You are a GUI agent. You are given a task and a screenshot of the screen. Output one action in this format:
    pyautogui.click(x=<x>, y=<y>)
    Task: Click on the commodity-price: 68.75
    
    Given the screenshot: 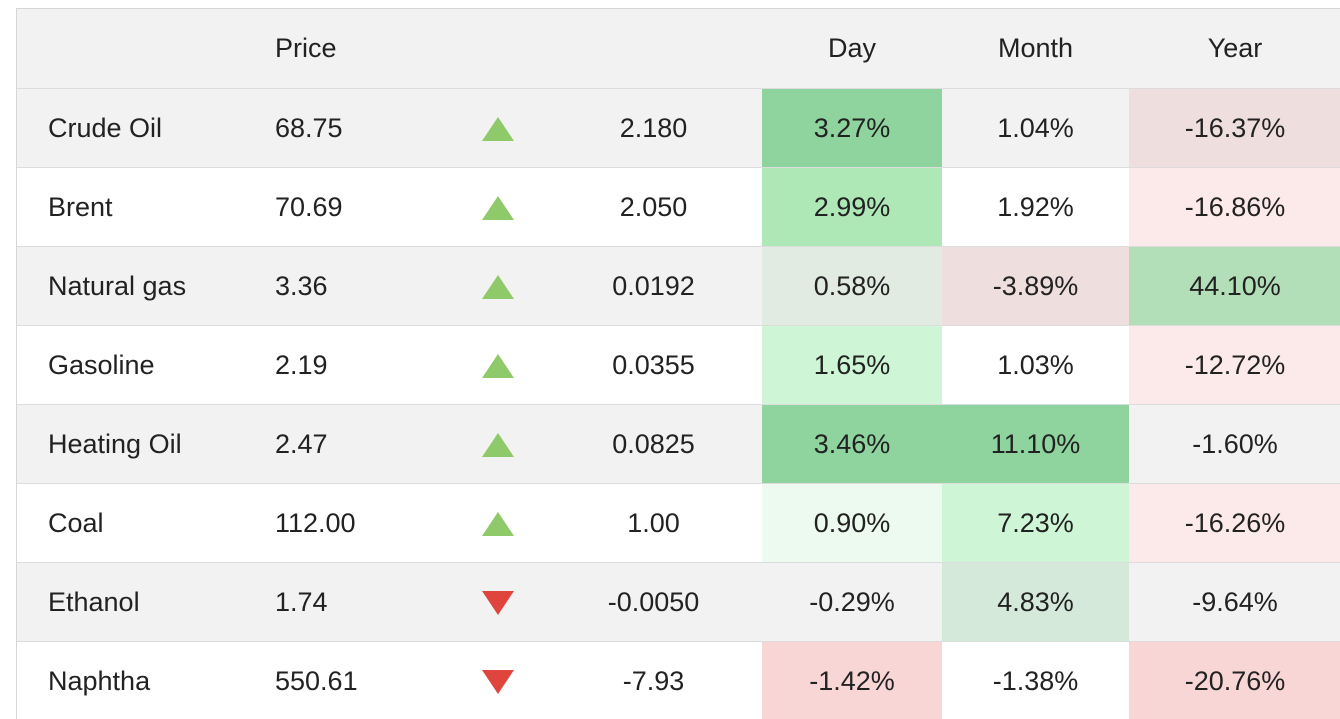 What is the action you would take?
    pyautogui.click(x=362, y=128)
    